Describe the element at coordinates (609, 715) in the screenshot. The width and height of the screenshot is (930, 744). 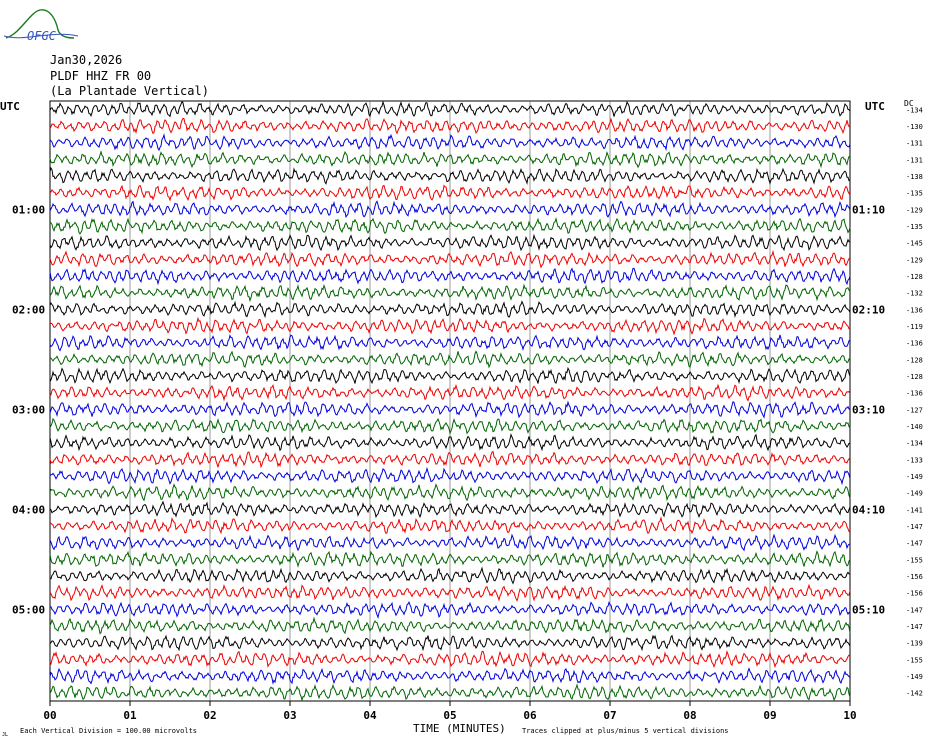
I see `x-tick-label: 07` at that location.